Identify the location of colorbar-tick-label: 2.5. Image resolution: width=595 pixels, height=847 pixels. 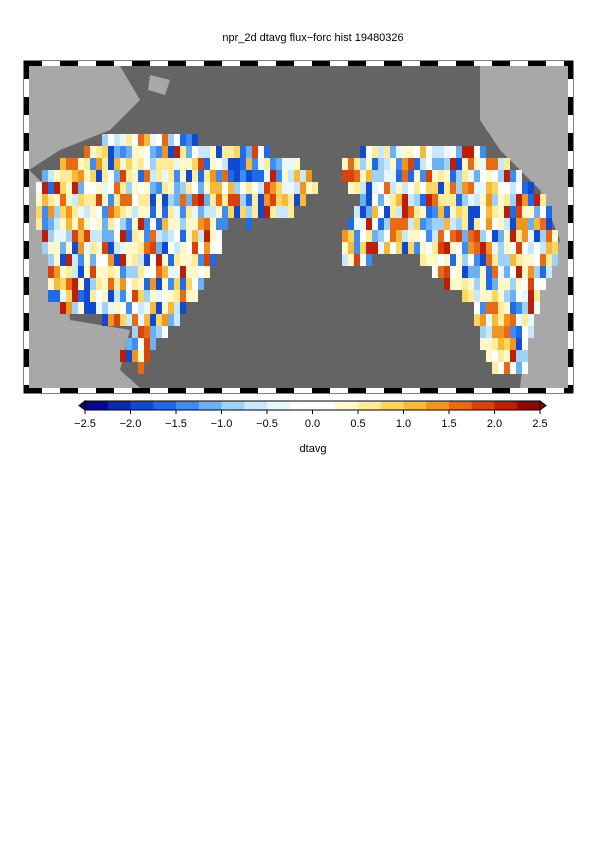
(539, 424).